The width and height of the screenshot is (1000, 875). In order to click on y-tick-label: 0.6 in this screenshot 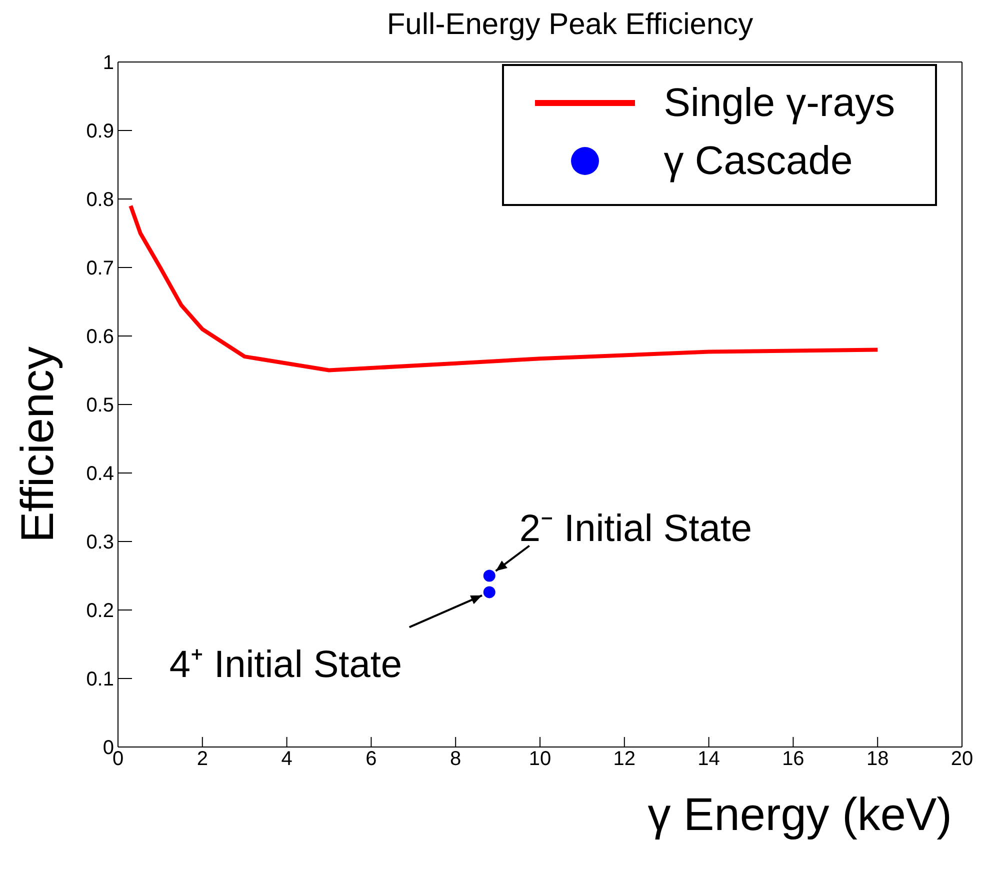, I will do `click(100, 337)`.